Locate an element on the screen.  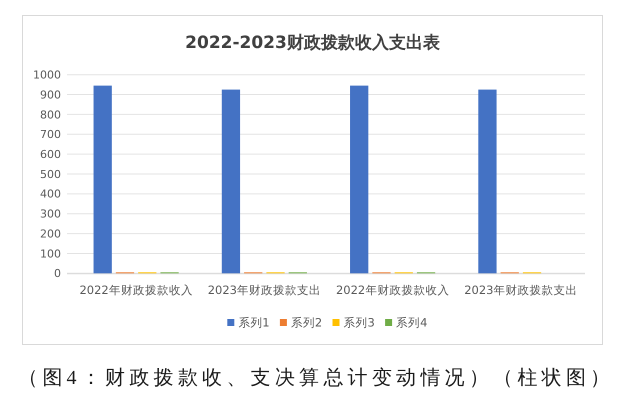
y-tick-label: 800 is located at coordinates (50, 115).